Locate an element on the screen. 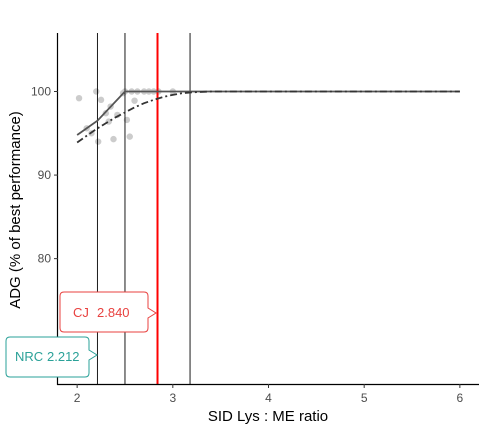 The height and width of the screenshot is (434, 489). y-axis-title: ADG (% of best performance) is located at coordinates (15, 210).